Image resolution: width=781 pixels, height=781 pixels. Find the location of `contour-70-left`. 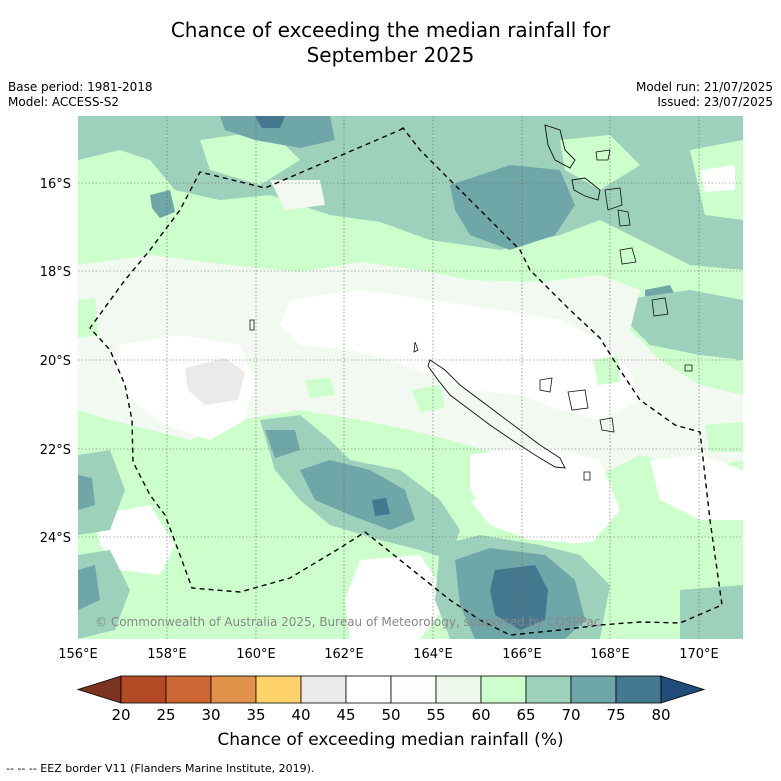

contour-70-left is located at coordinates (86, 492).